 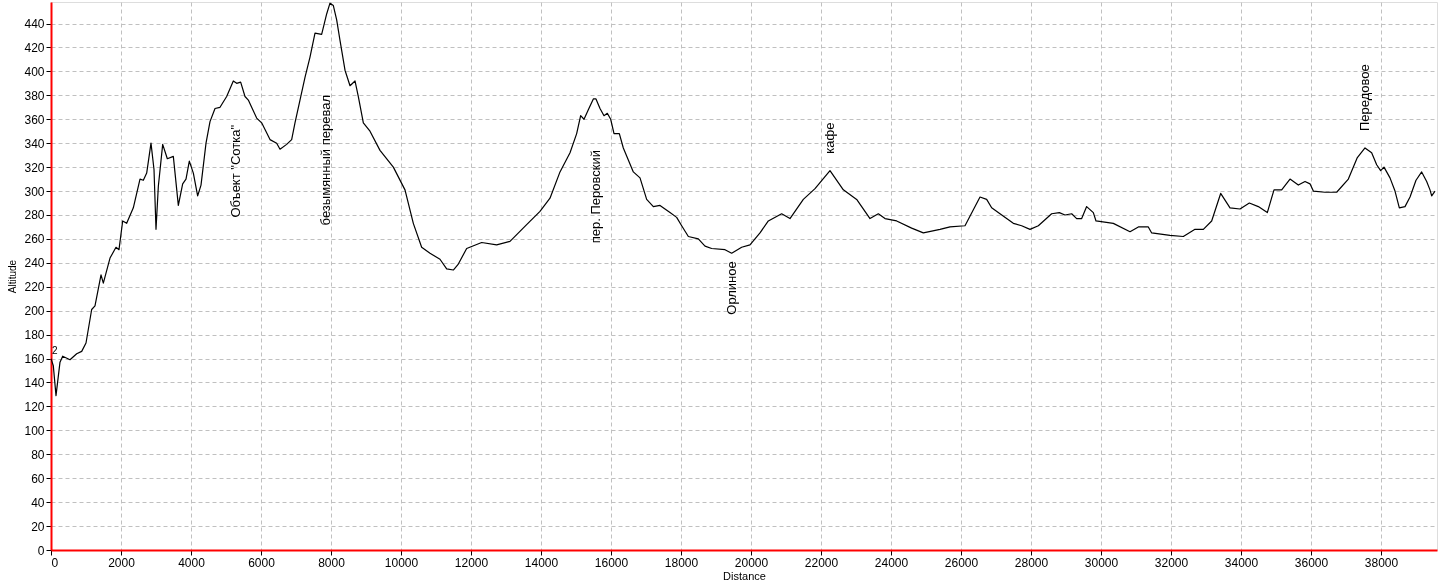 I want to click on y-tick-label: 280, so click(x=34, y=215).